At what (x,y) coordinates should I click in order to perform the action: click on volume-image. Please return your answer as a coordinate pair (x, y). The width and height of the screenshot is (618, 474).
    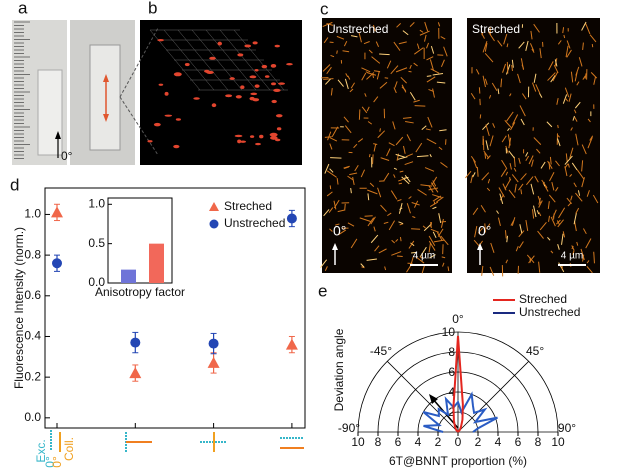
    Looking at the image, I should click on (221, 92).